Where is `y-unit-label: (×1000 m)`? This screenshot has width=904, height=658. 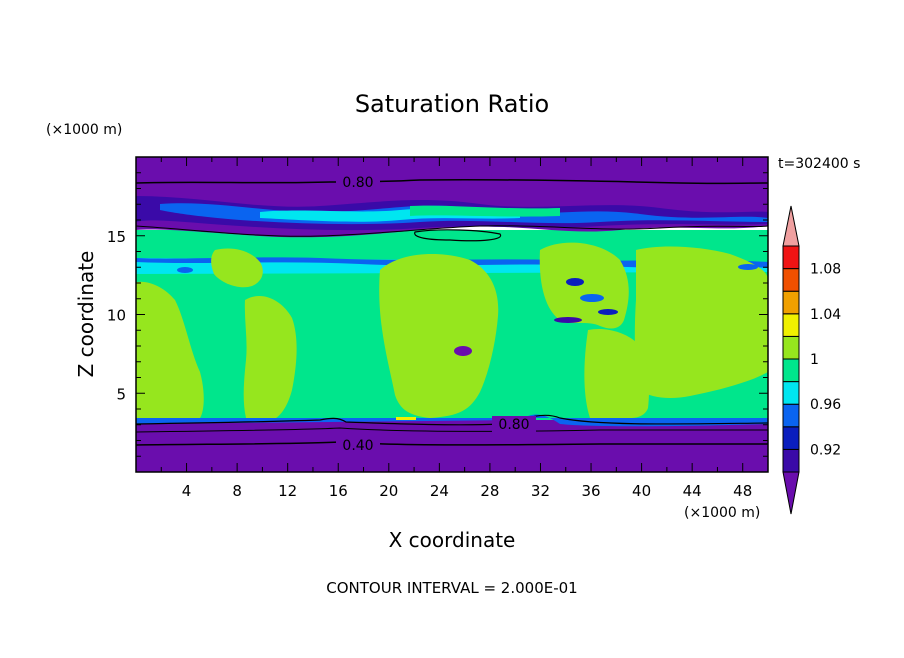 y-unit-label: (×1000 m) is located at coordinates (84, 130).